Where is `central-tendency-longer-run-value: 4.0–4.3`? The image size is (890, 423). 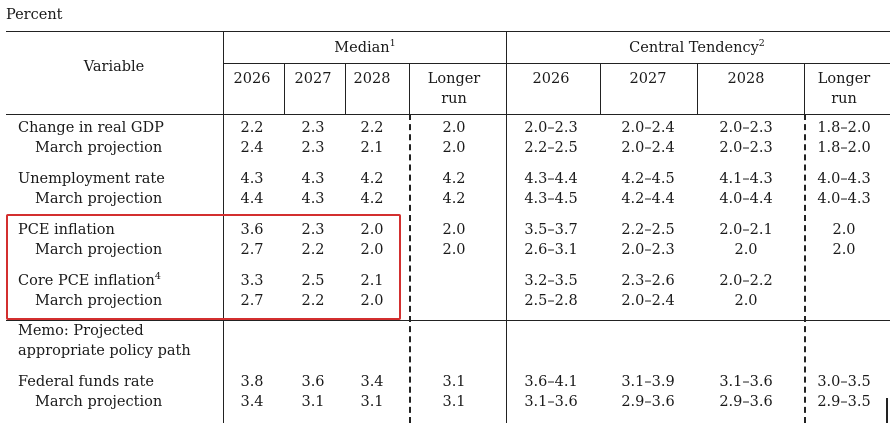 central-tendency-longer-run-value: 4.0–4.3 is located at coordinates (844, 199).